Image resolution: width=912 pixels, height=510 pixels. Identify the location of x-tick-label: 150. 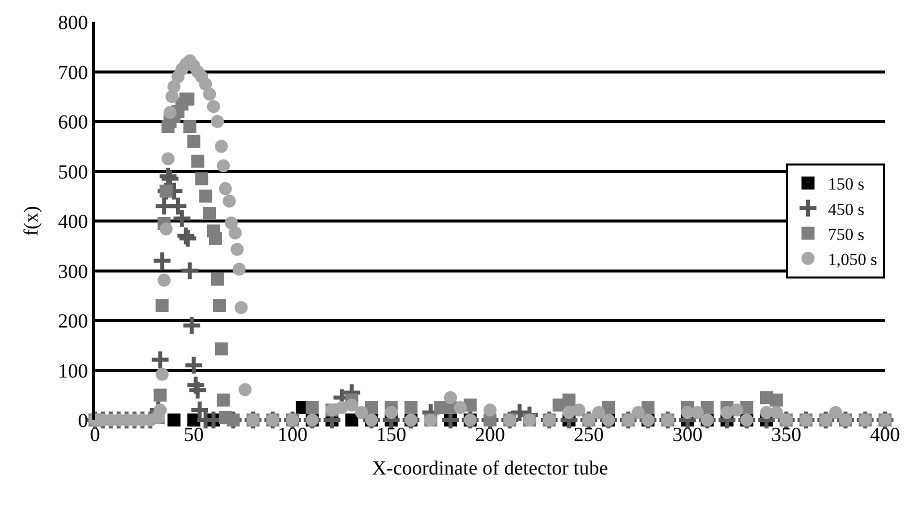
(391, 435).